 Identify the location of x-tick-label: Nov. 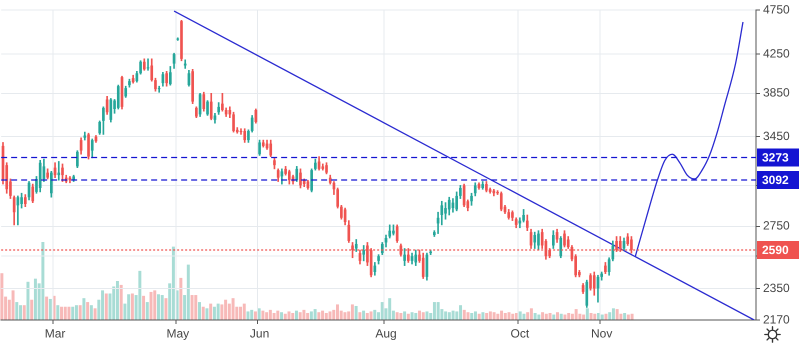
(601, 333).